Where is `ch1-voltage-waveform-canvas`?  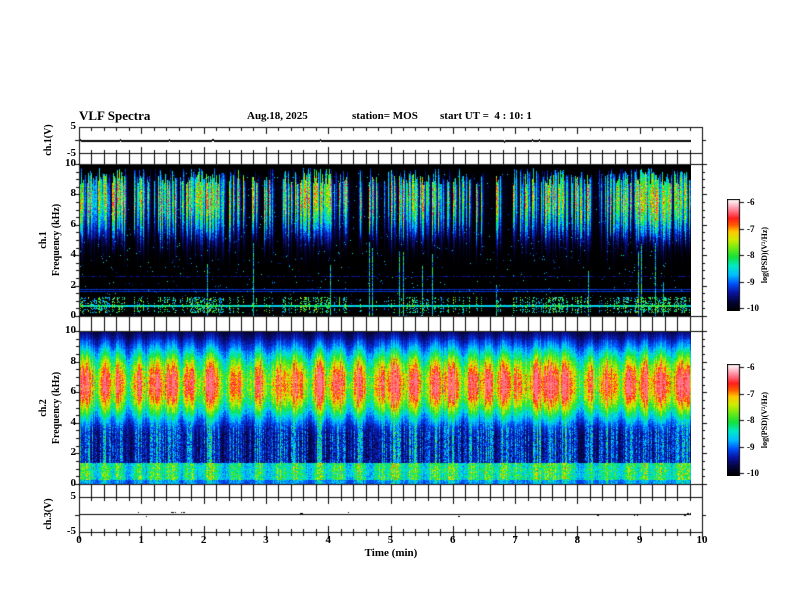
ch1-voltage-waveform-canvas is located at coordinates (385, 140).